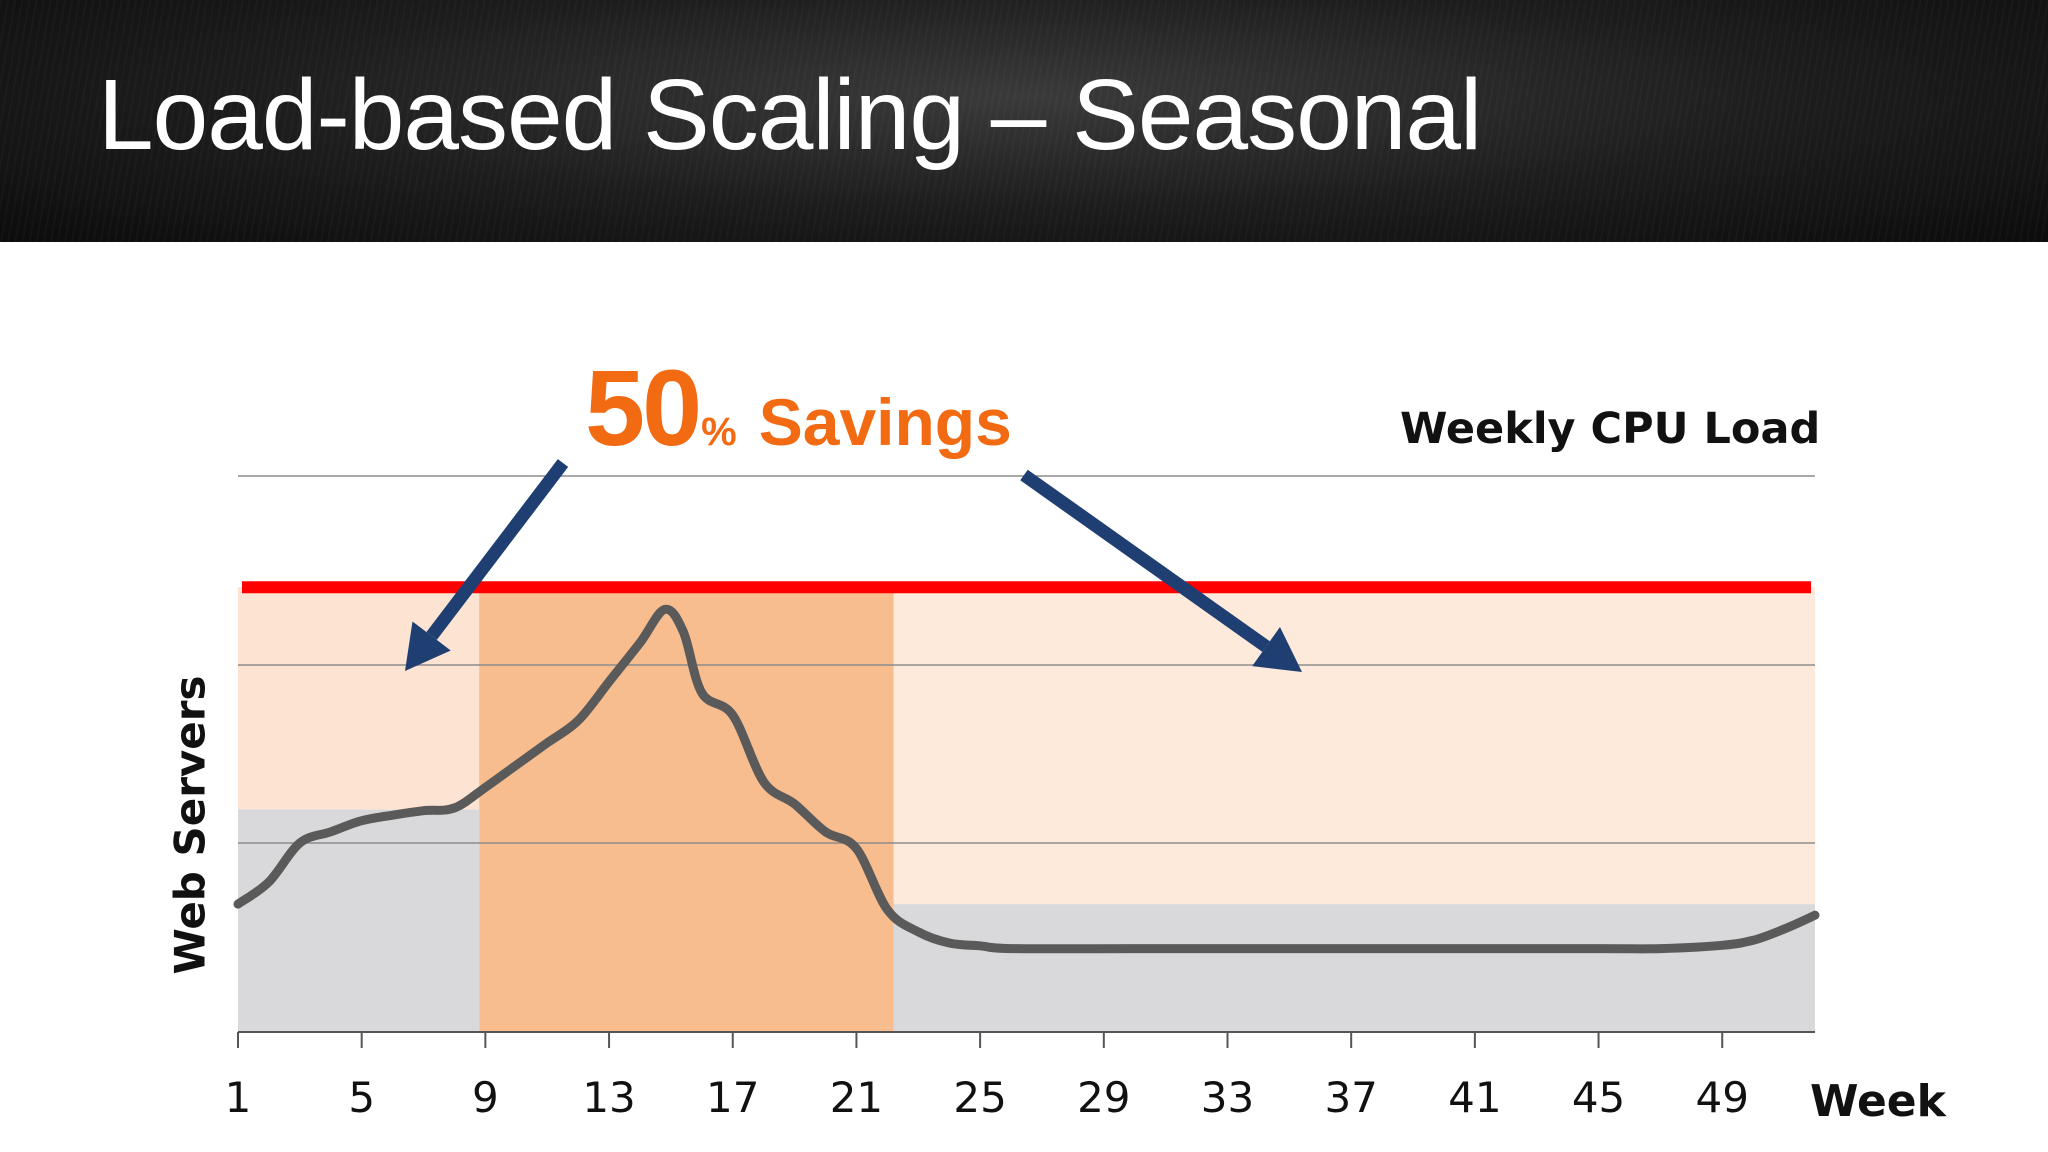 The image size is (2048, 1152). What do you see at coordinates (1350, 1097) in the screenshot?
I see `x-tick-label: 37` at bounding box center [1350, 1097].